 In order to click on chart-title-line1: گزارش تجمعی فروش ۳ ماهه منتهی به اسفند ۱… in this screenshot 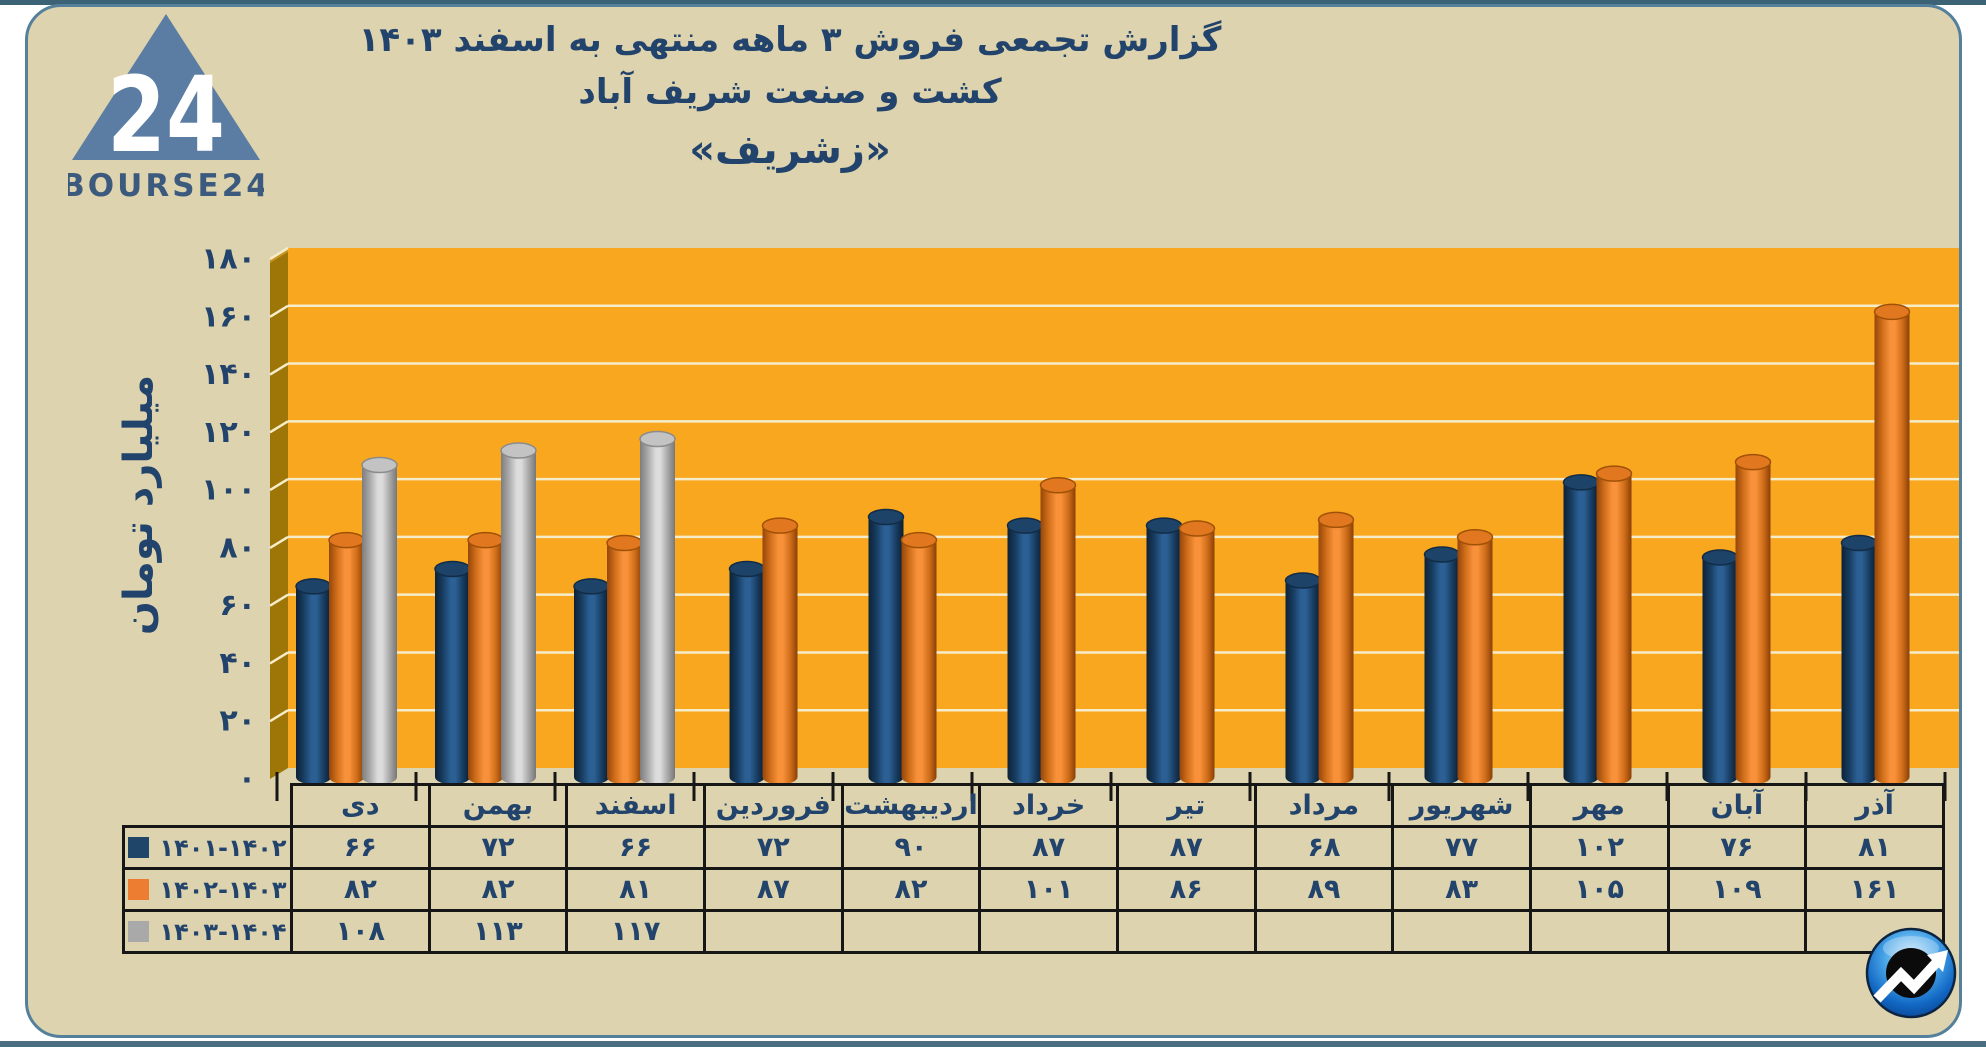, I will do `click(790, 40)`.